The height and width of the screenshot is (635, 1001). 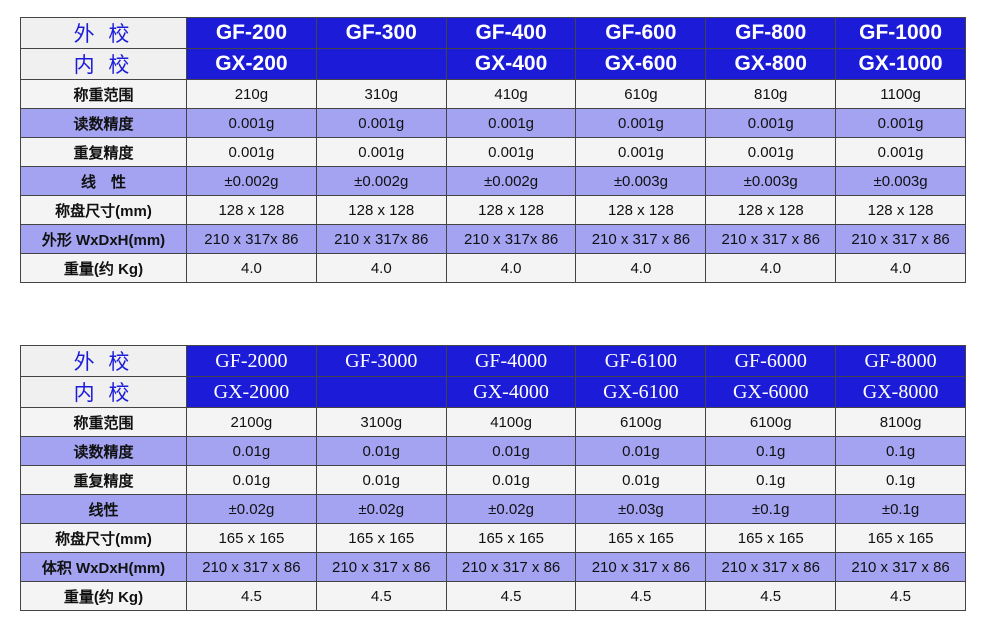 I want to click on cell: 6100g, so click(x=771, y=422).